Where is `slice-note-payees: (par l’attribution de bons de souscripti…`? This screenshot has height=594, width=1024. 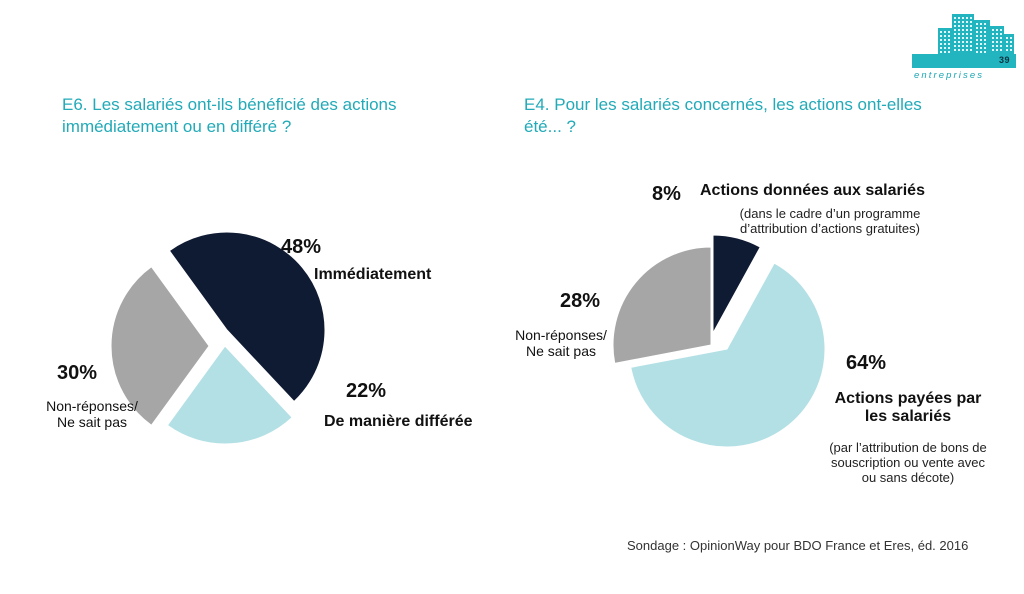
slice-note-payees: (par l’attribution de bons de souscripti… is located at coordinates (908, 462).